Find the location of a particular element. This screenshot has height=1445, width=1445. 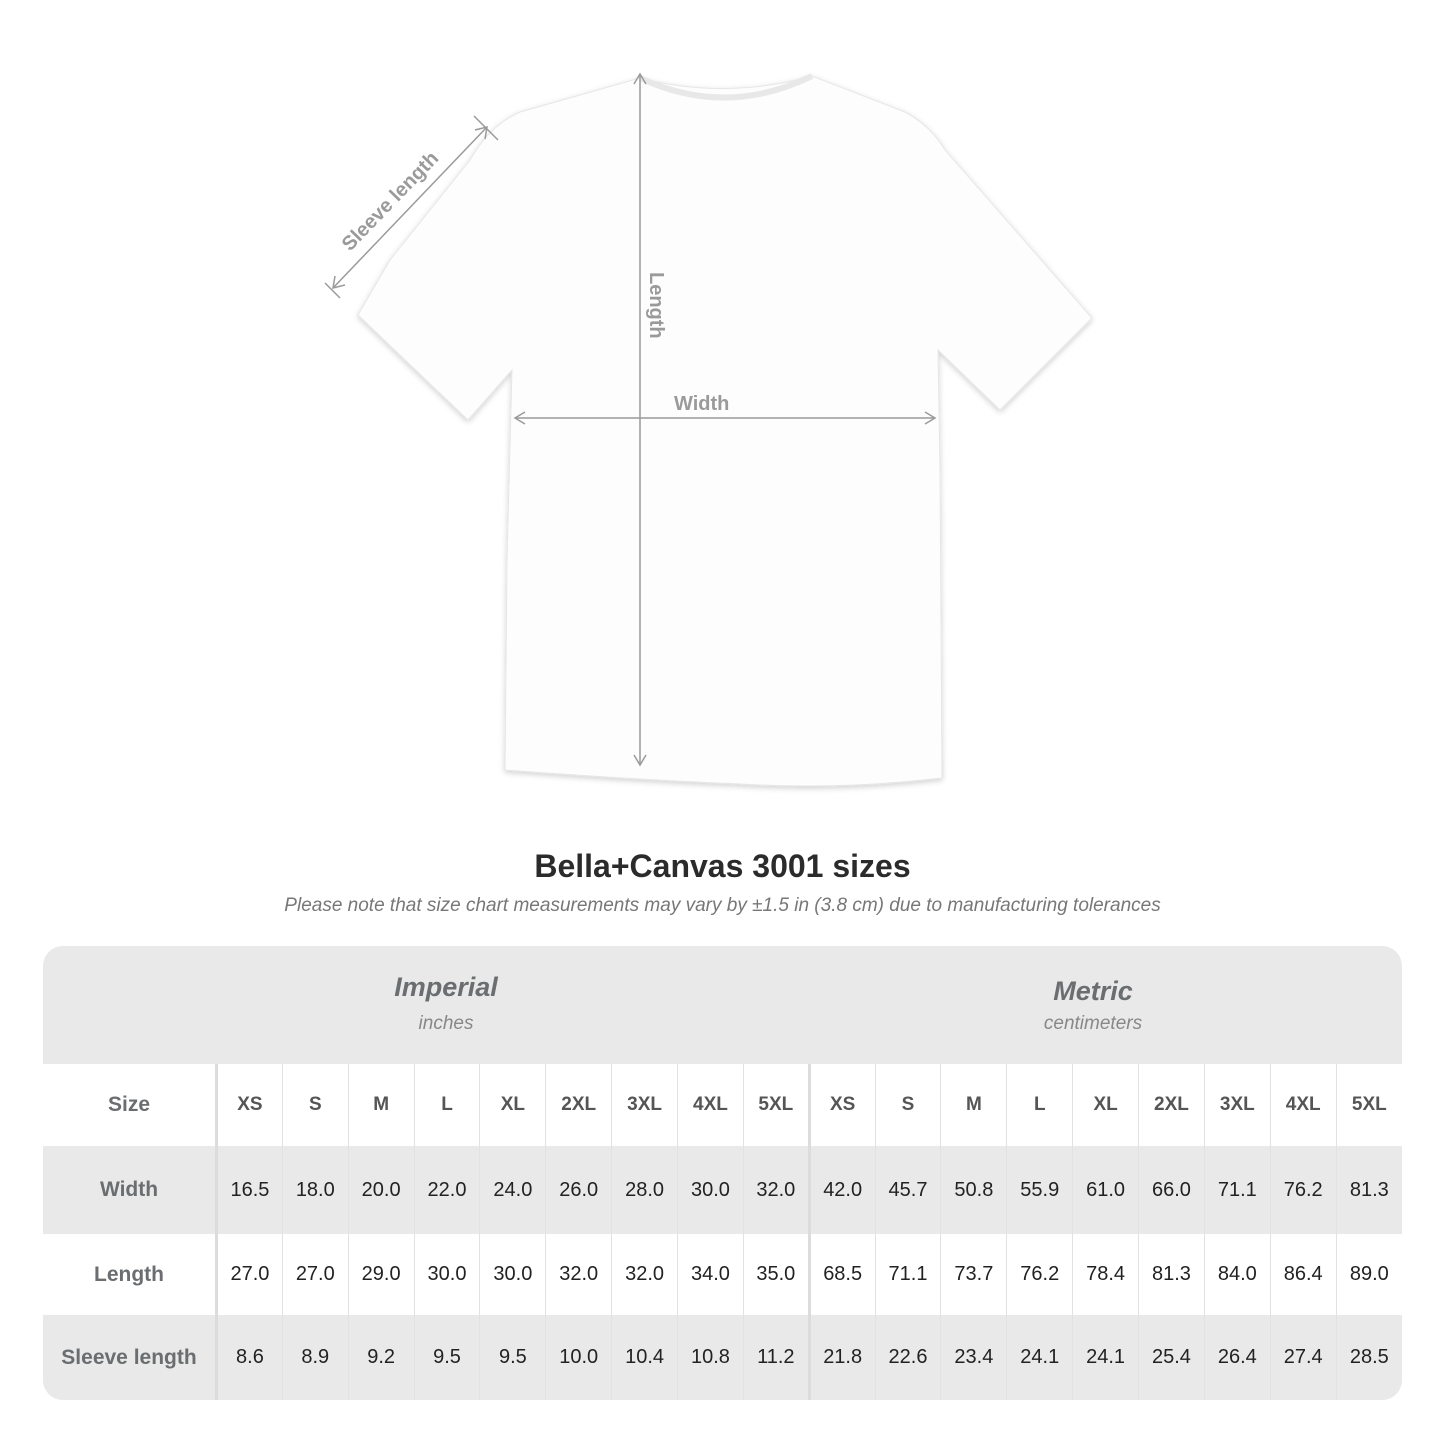

imperial-header: Imperial inches is located at coordinates (446, 1005).